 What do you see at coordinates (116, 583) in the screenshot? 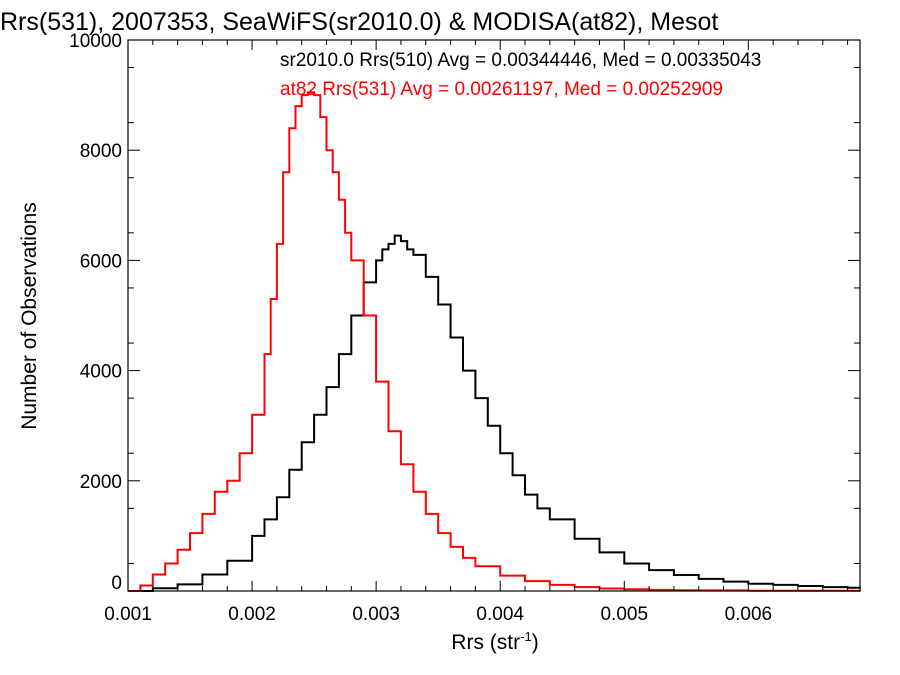
I see `y-tick-label: 0` at bounding box center [116, 583].